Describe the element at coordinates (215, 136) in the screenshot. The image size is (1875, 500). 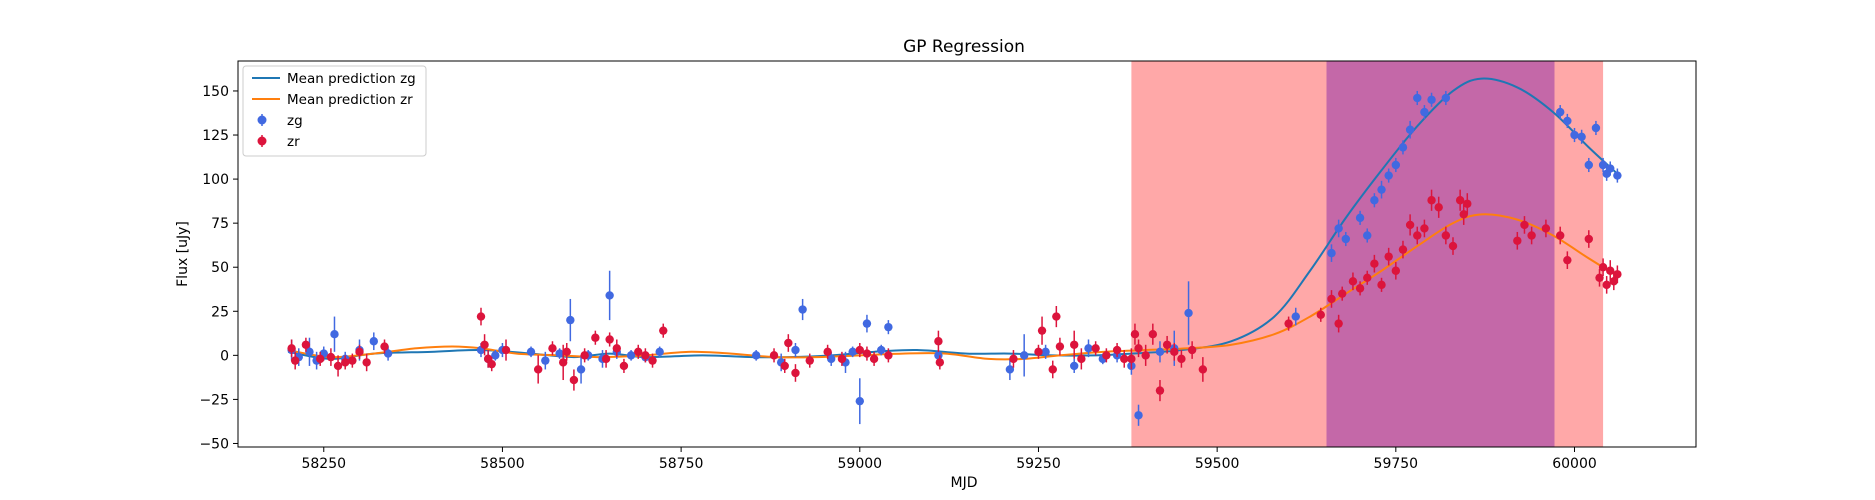
I see `y-tick-label: 125` at that location.